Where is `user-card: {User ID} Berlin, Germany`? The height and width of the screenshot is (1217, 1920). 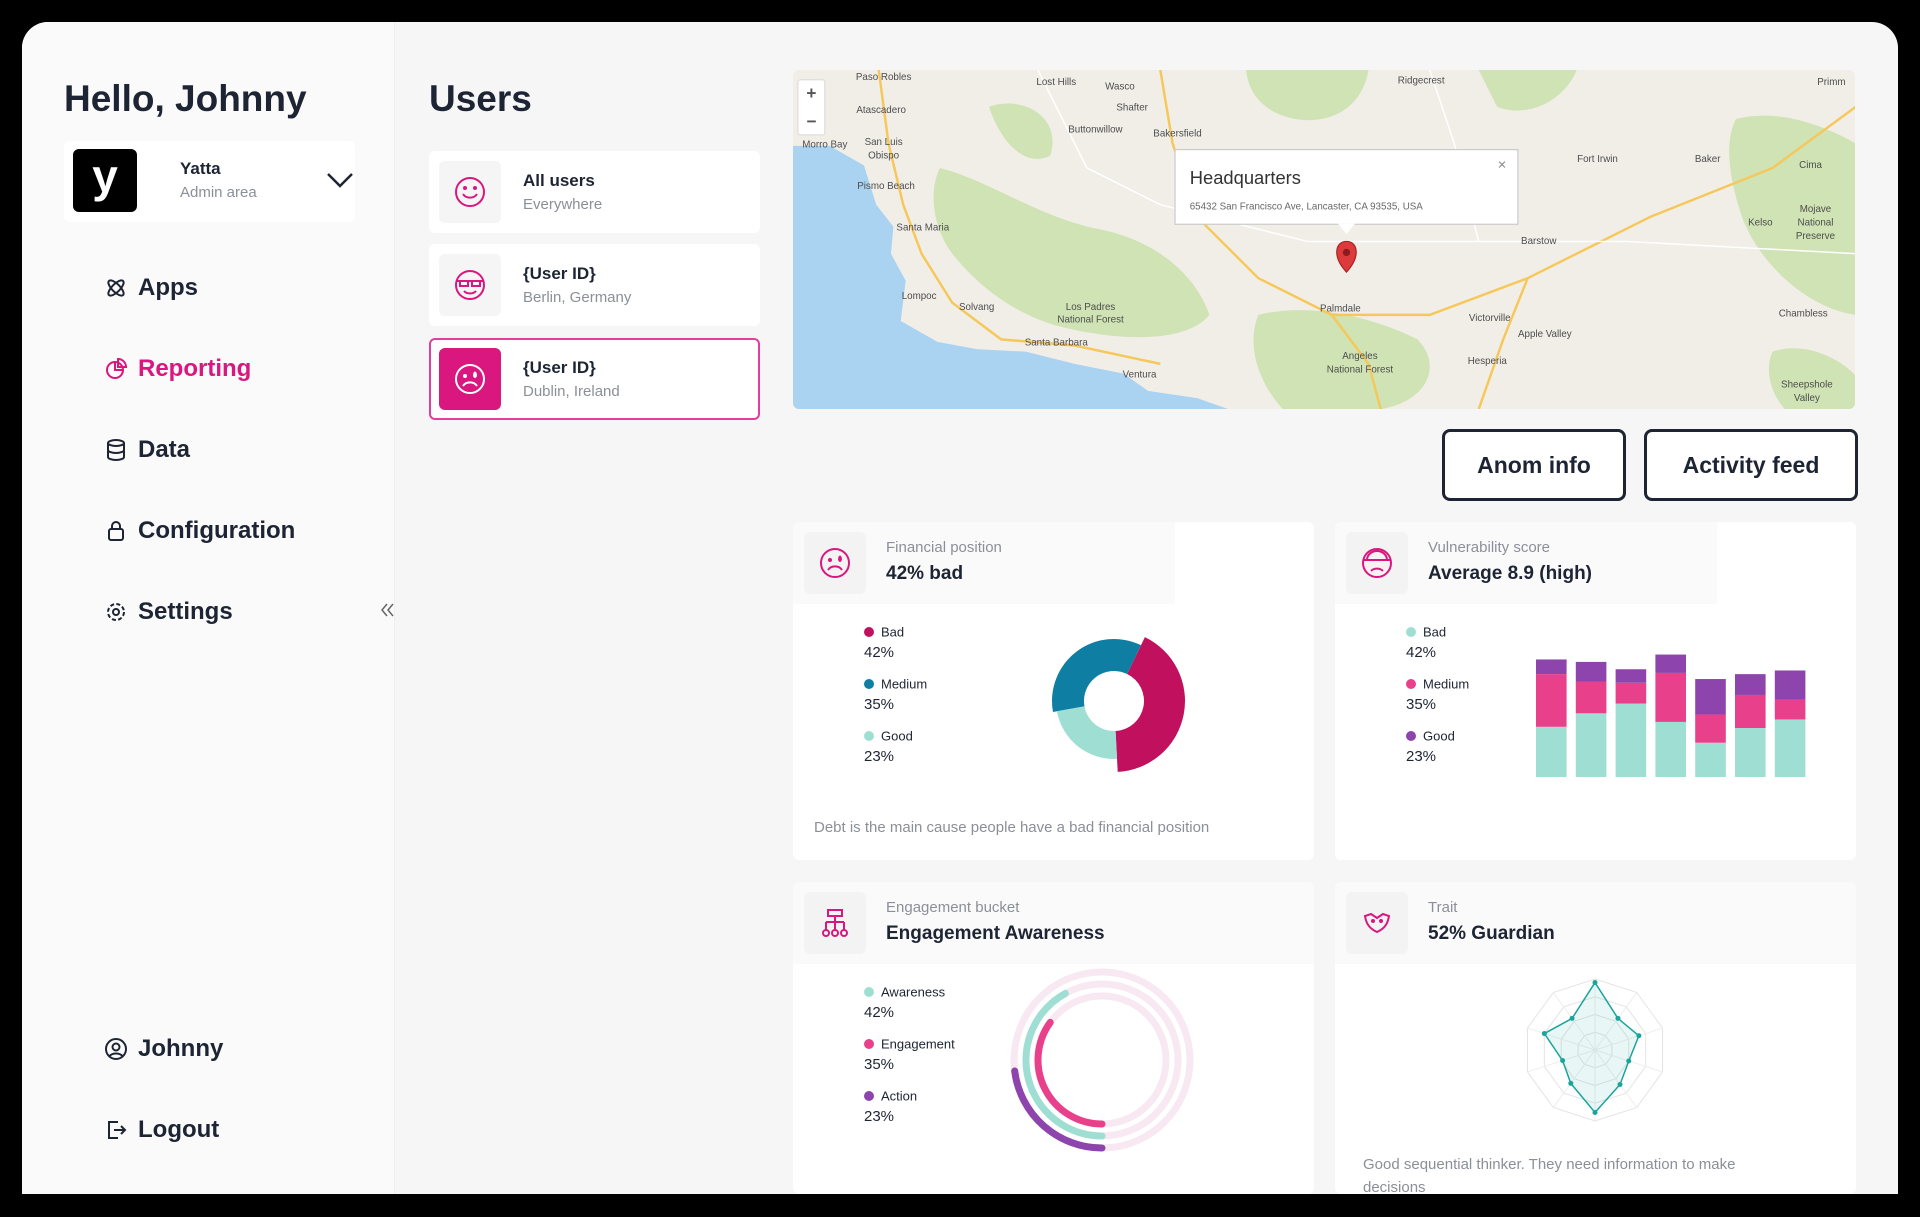 user-card: {User ID} Berlin, Germany is located at coordinates (594, 285).